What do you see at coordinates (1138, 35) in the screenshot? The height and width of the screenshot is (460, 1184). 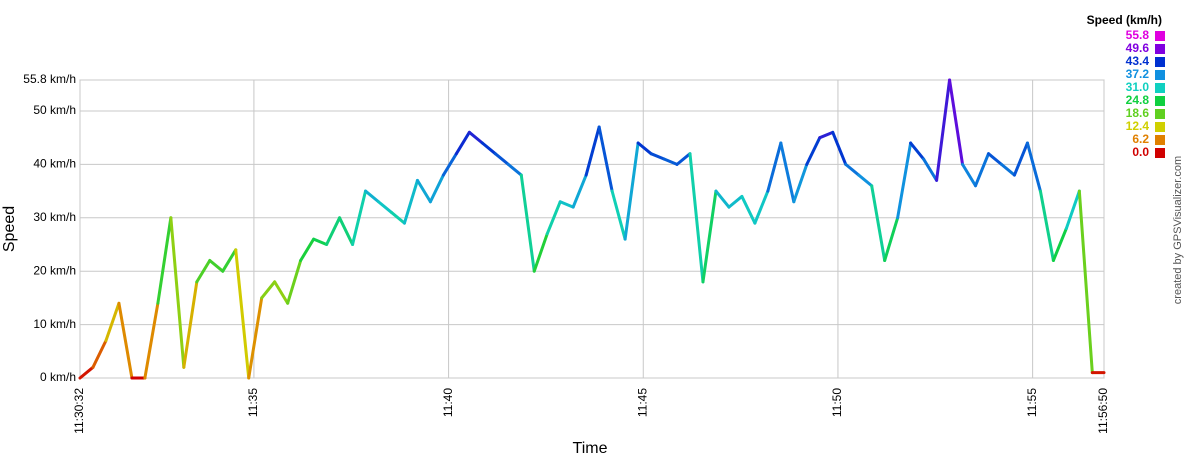 I see `legend-label: 55.8` at bounding box center [1138, 35].